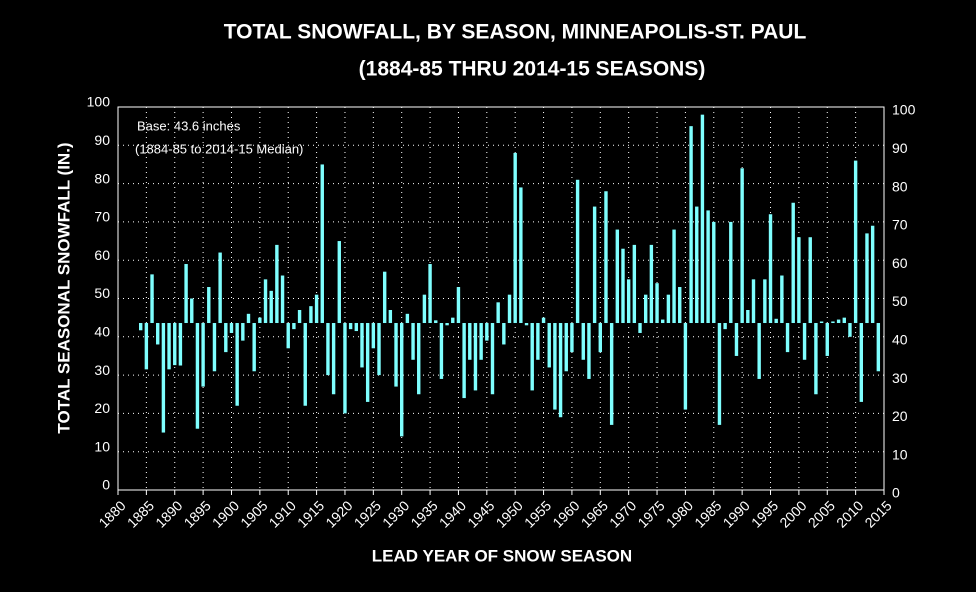 This screenshot has width=976, height=592. What do you see at coordinates (102, 332) in the screenshot?
I see `y-tick-label: 40` at bounding box center [102, 332].